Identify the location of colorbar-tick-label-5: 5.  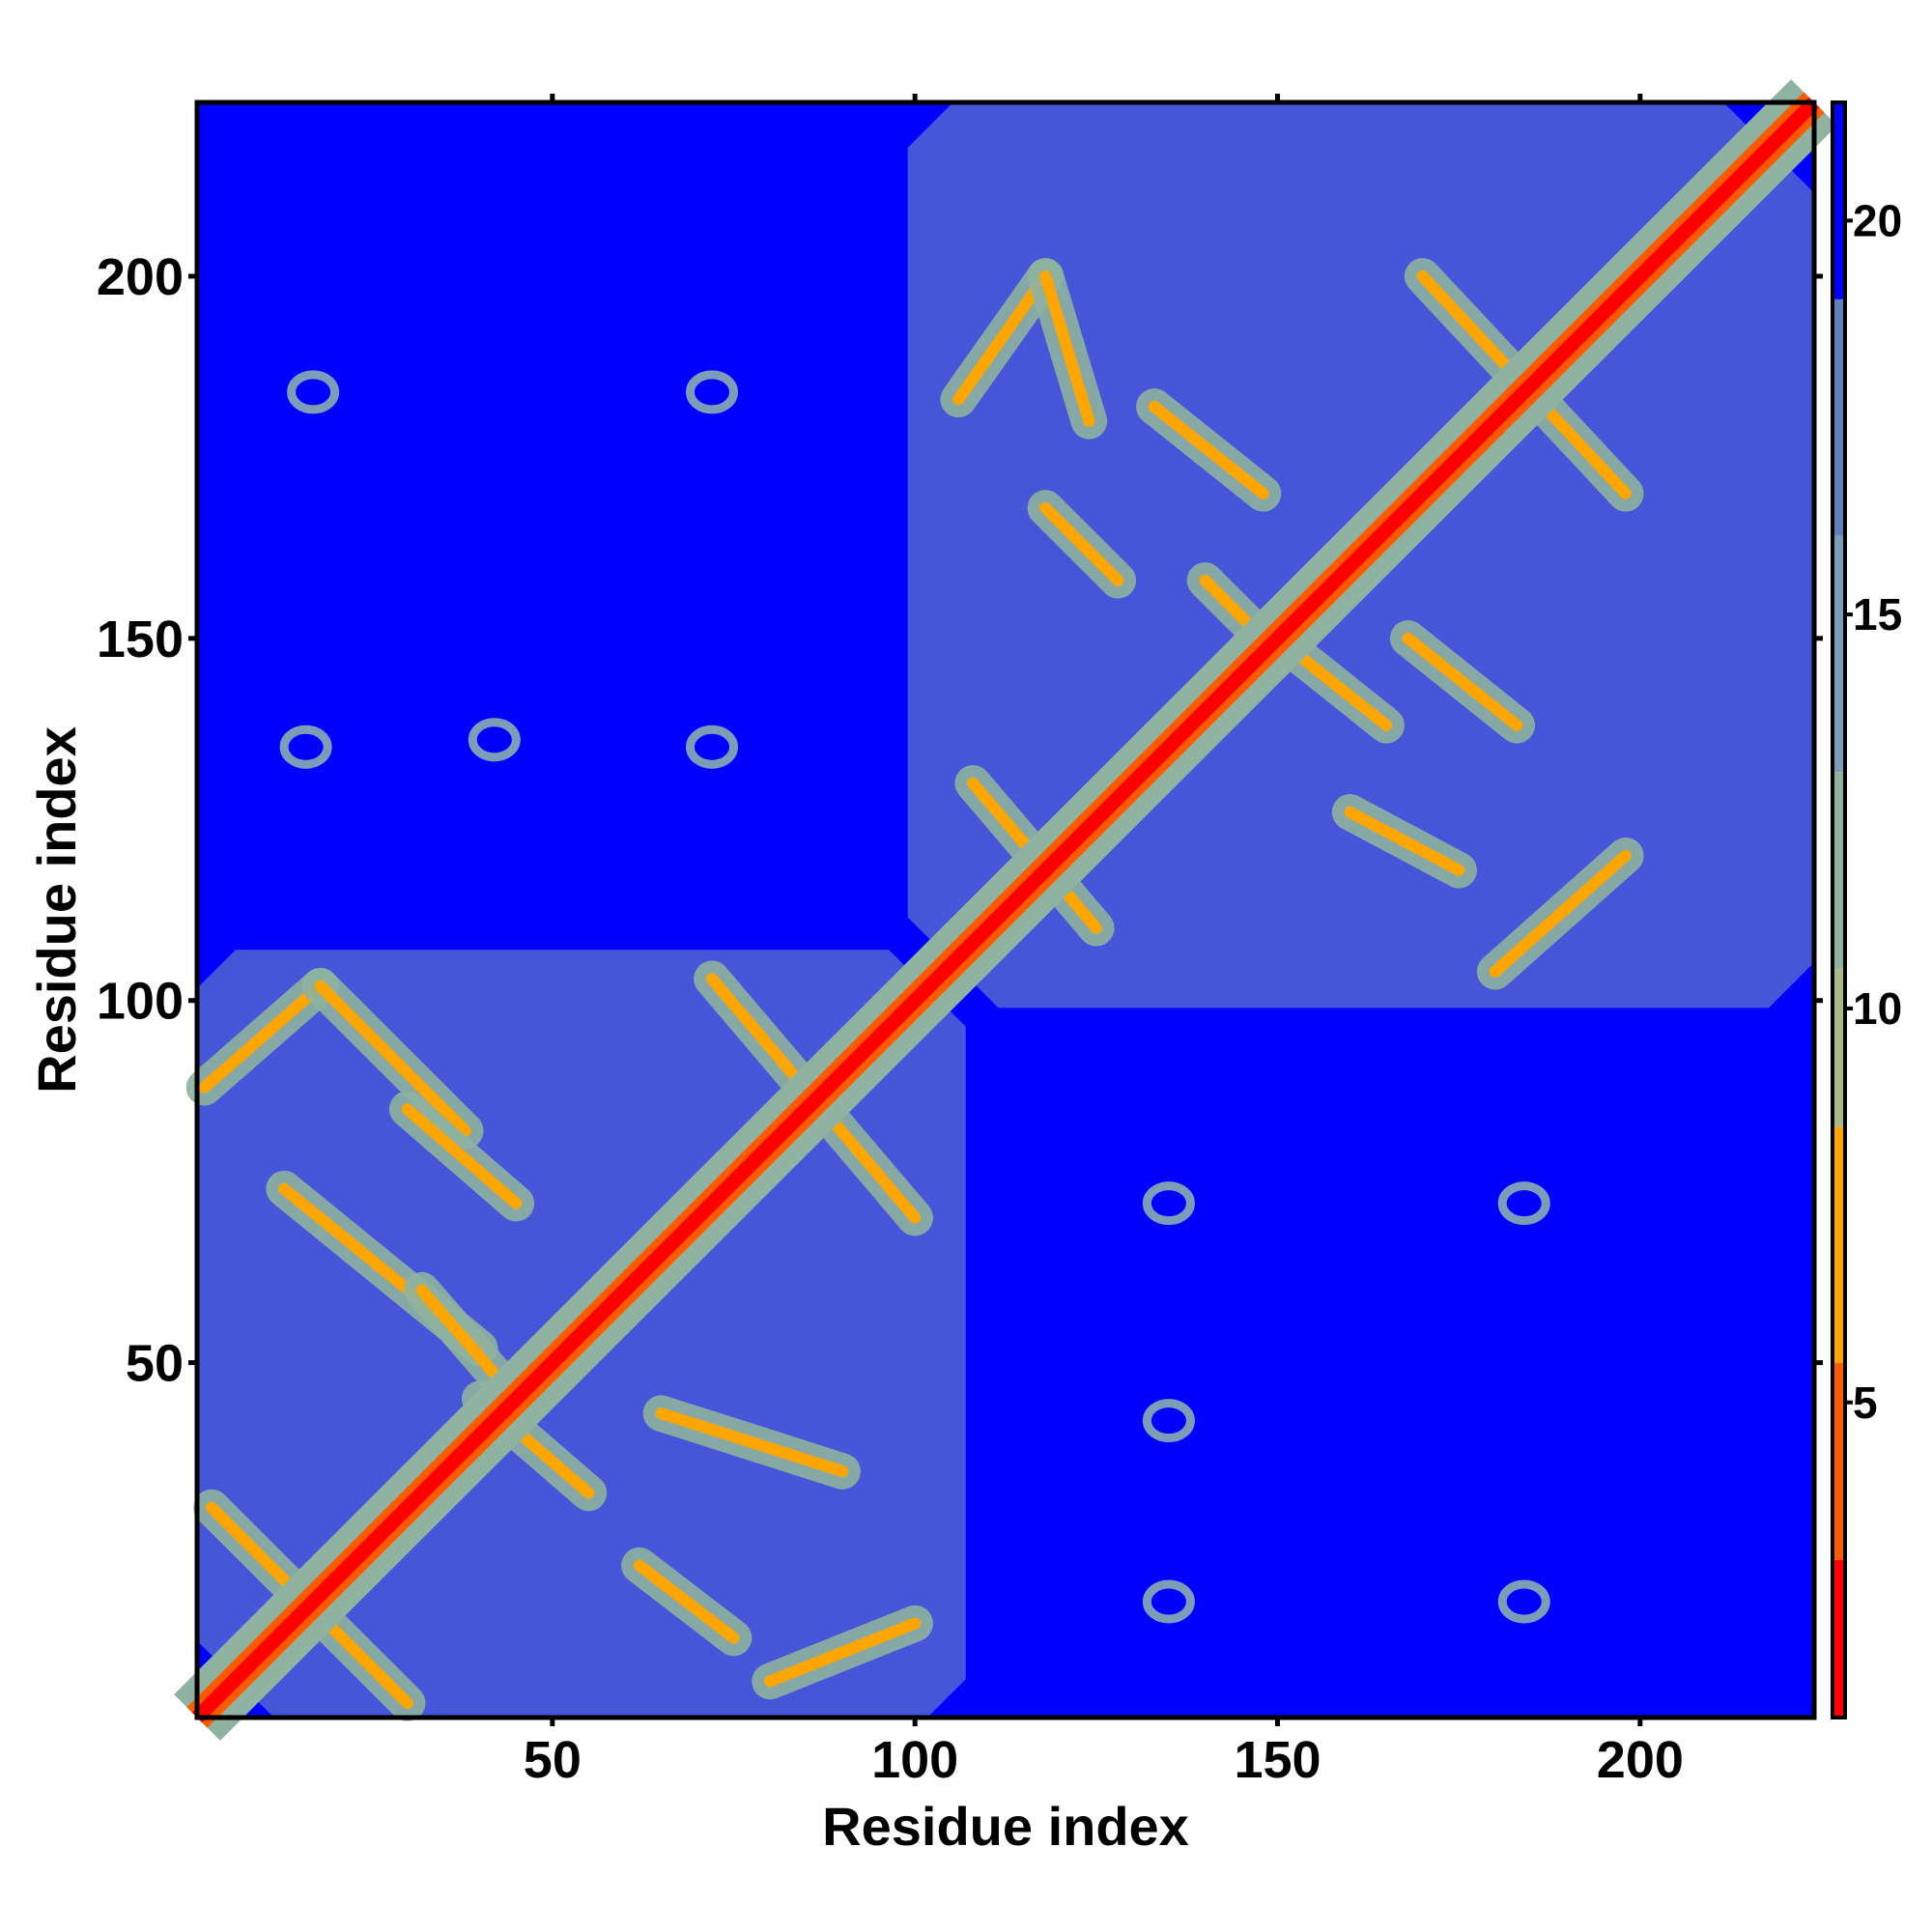
(1865, 1403).